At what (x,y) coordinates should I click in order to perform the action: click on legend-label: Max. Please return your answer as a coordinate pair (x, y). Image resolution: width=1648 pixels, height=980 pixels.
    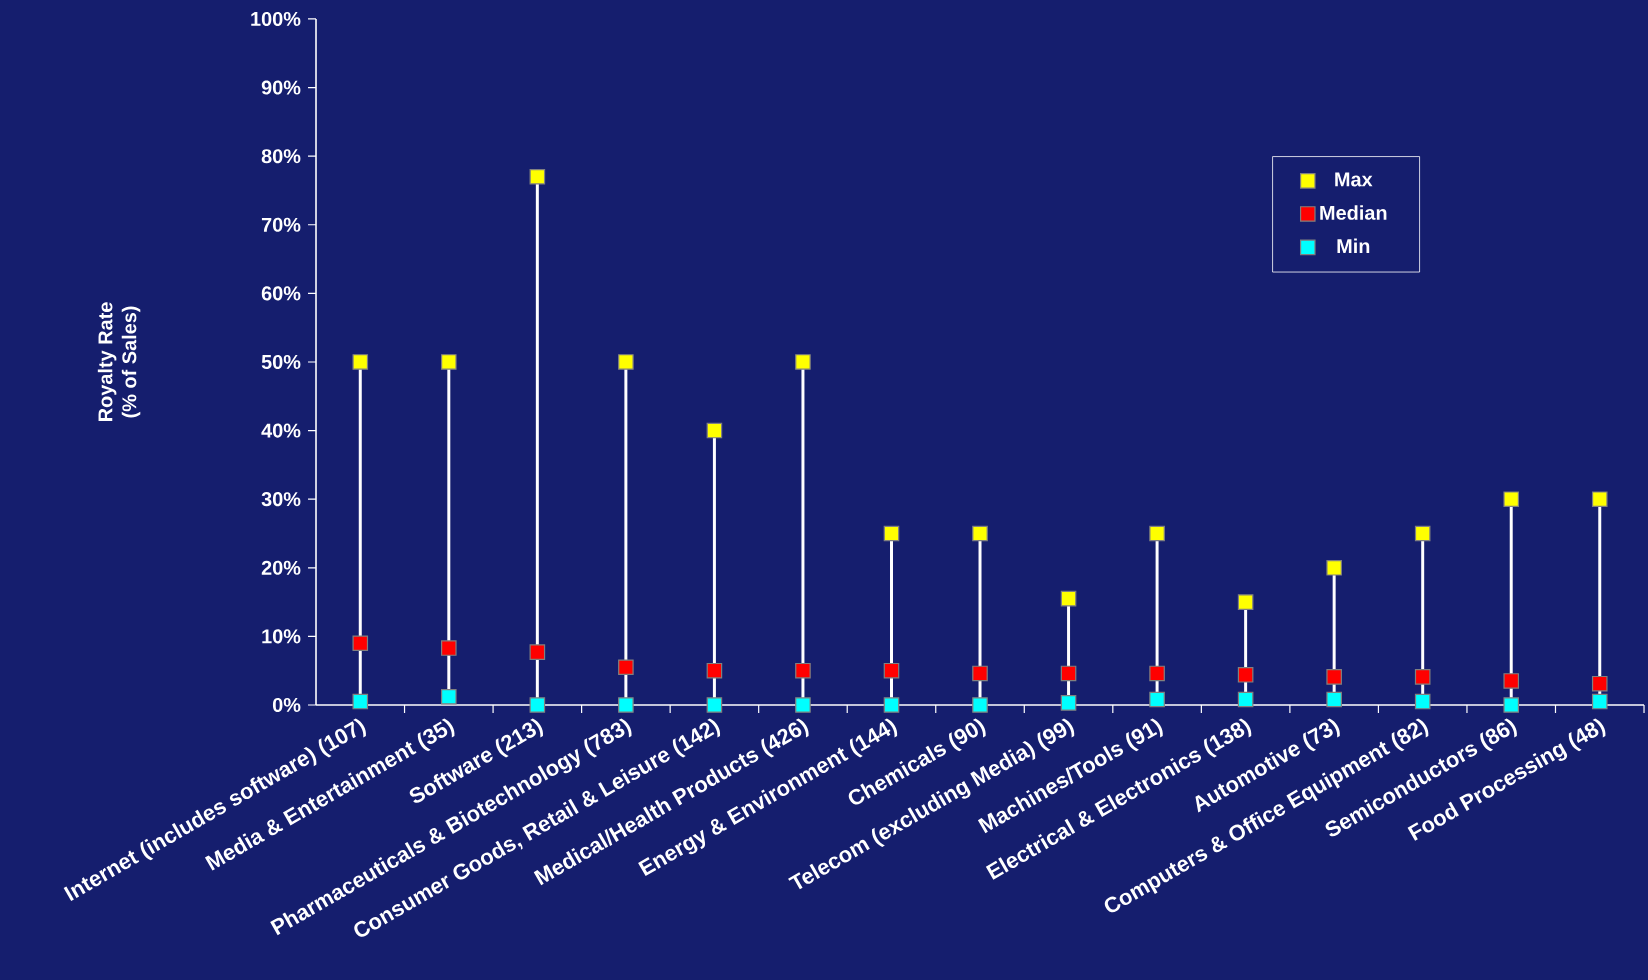
    Looking at the image, I should click on (1354, 179).